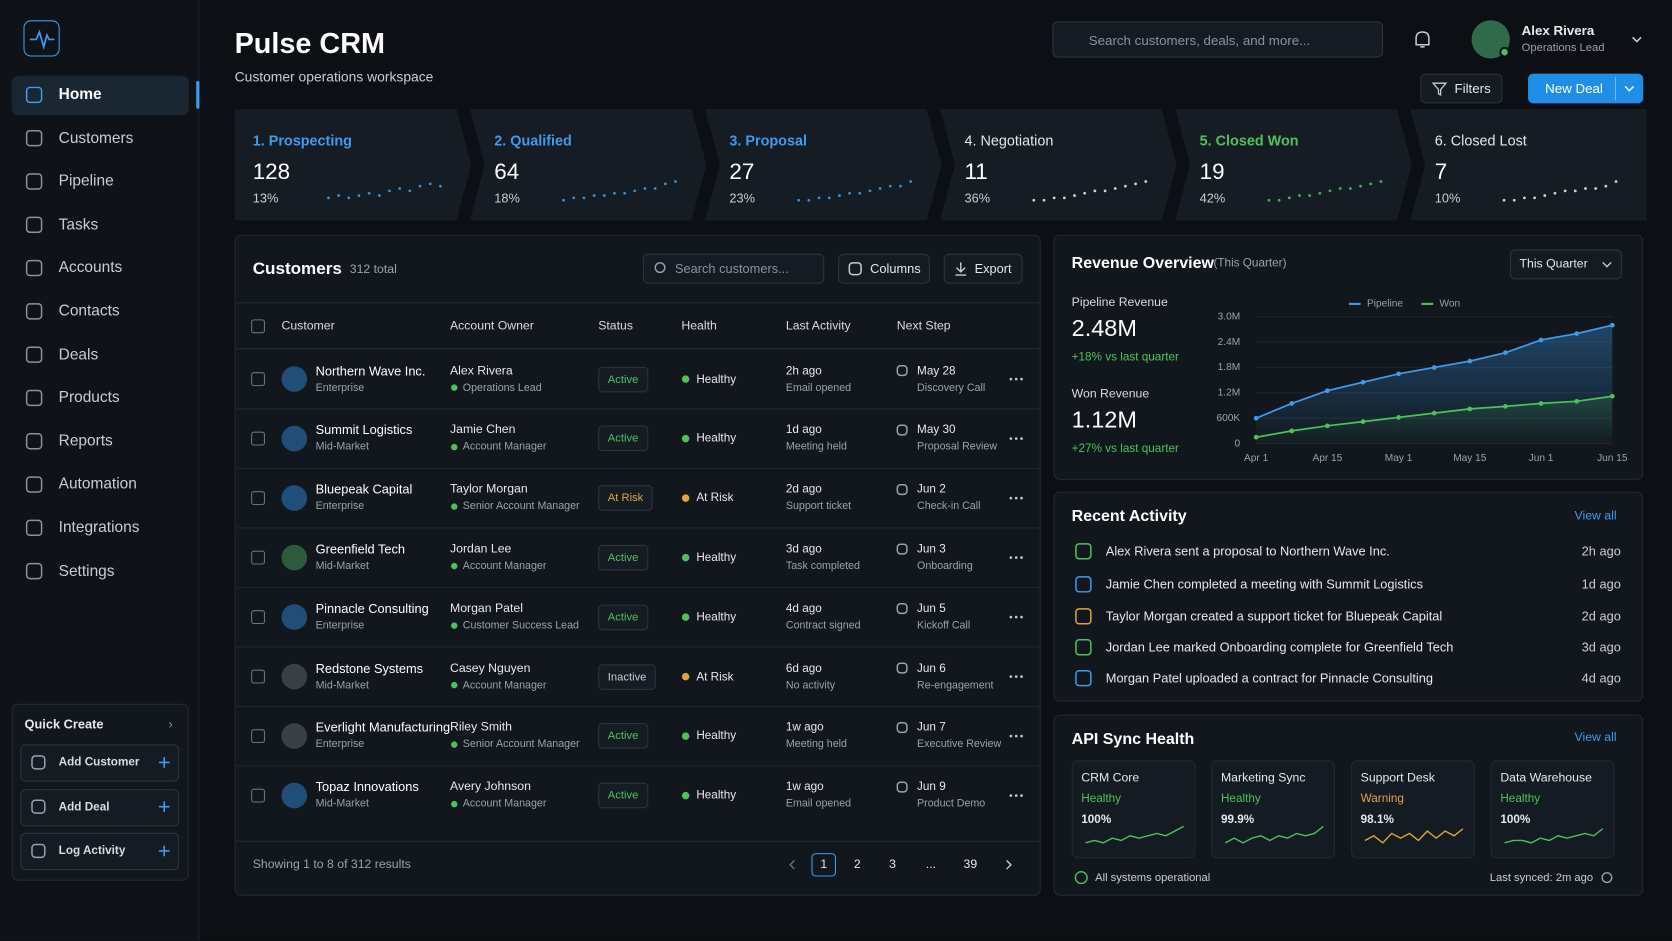 The height and width of the screenshot is (941, 1672). I want to click on nav-item: Contacts, so click(89, 311).